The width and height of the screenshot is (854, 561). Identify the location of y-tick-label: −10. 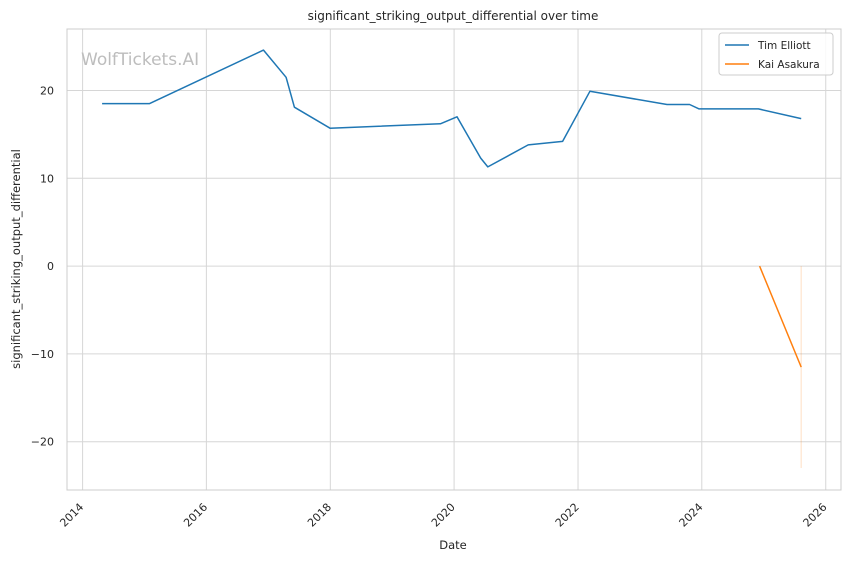
(42, 354).